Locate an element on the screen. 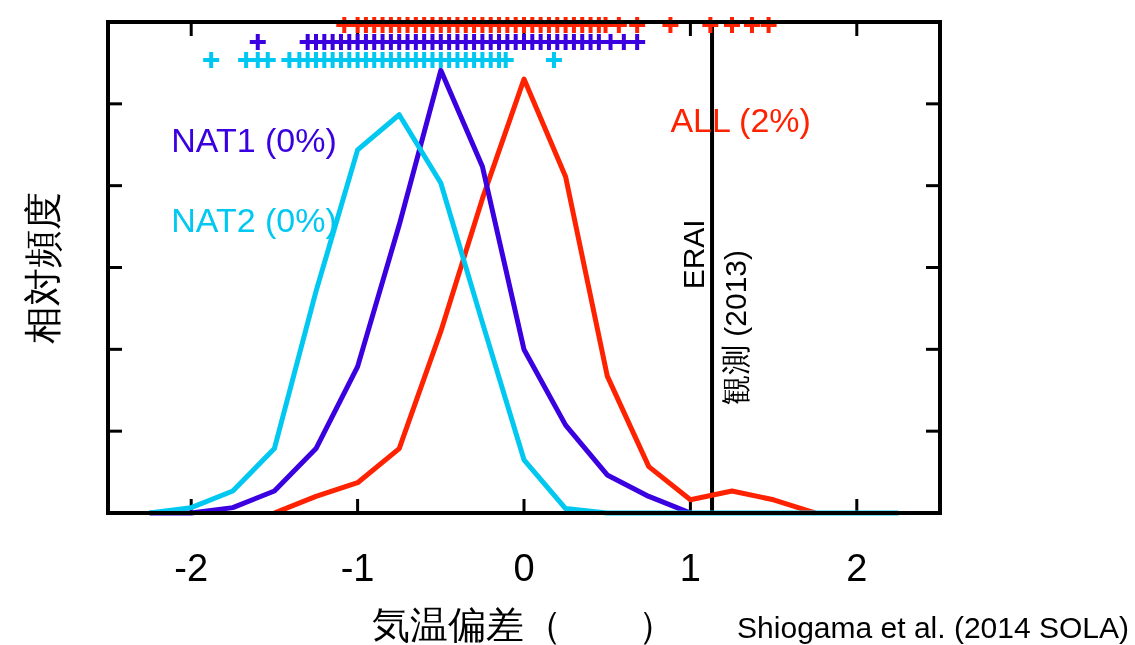  x-tick-label: -2 is located at coordinates (191, 568).